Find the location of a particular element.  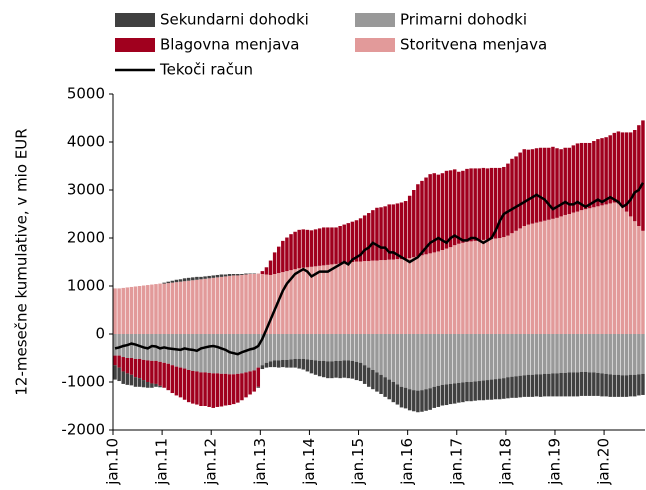

x-tick-label: jan.18 is located at coordinates (505, 462).